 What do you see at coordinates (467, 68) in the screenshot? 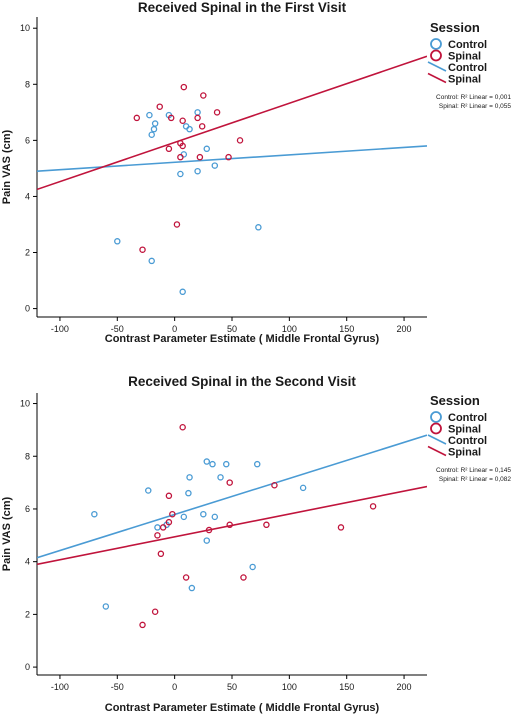
I see `legend-label: Control` at bounding box center [467, 68].